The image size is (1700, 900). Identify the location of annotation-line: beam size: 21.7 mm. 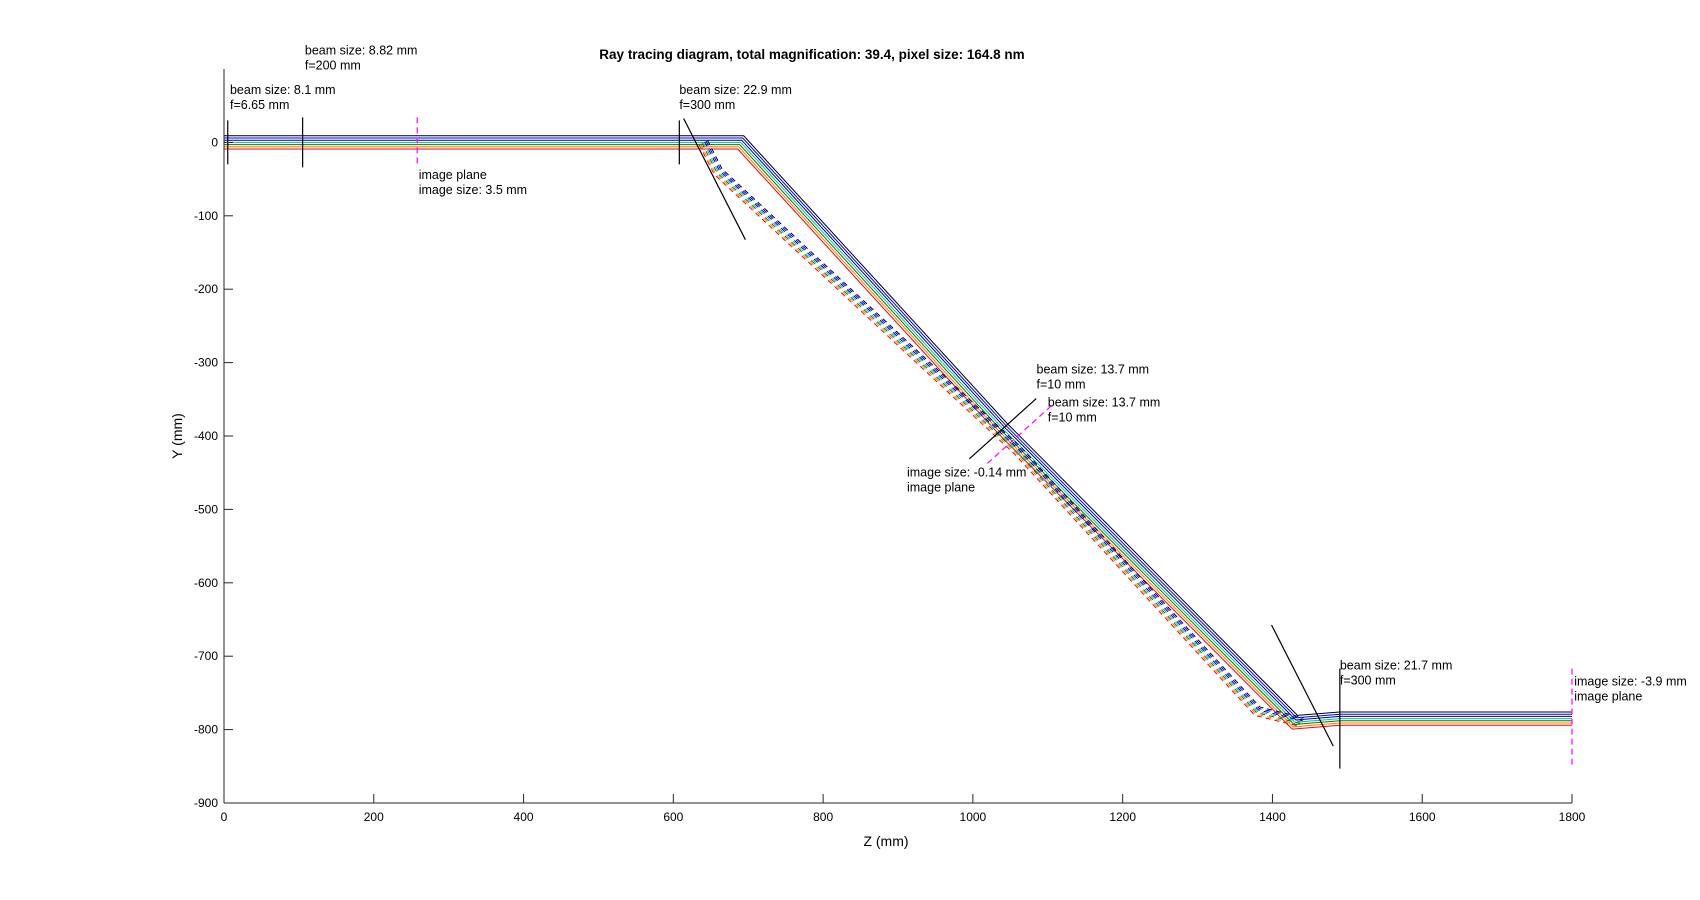
(1396, 665).